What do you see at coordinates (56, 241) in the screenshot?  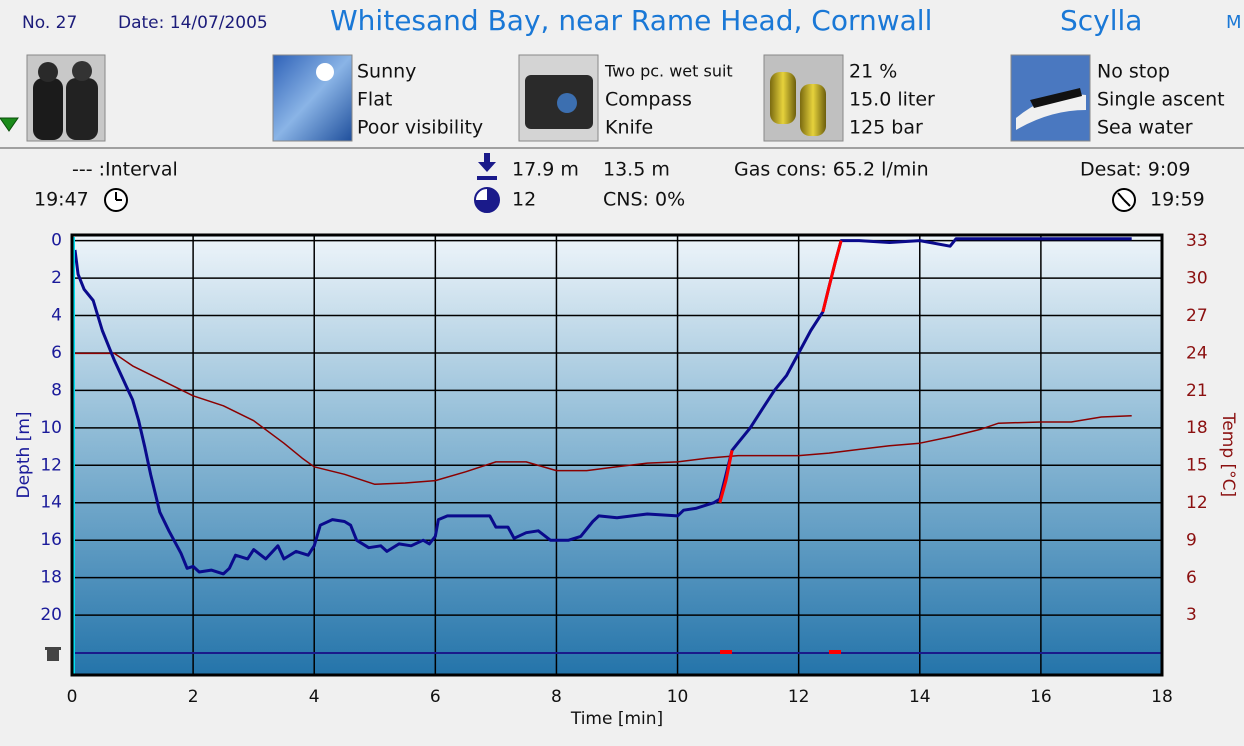 I see `y-tick-label: 0` at bounding box center [56, 241].